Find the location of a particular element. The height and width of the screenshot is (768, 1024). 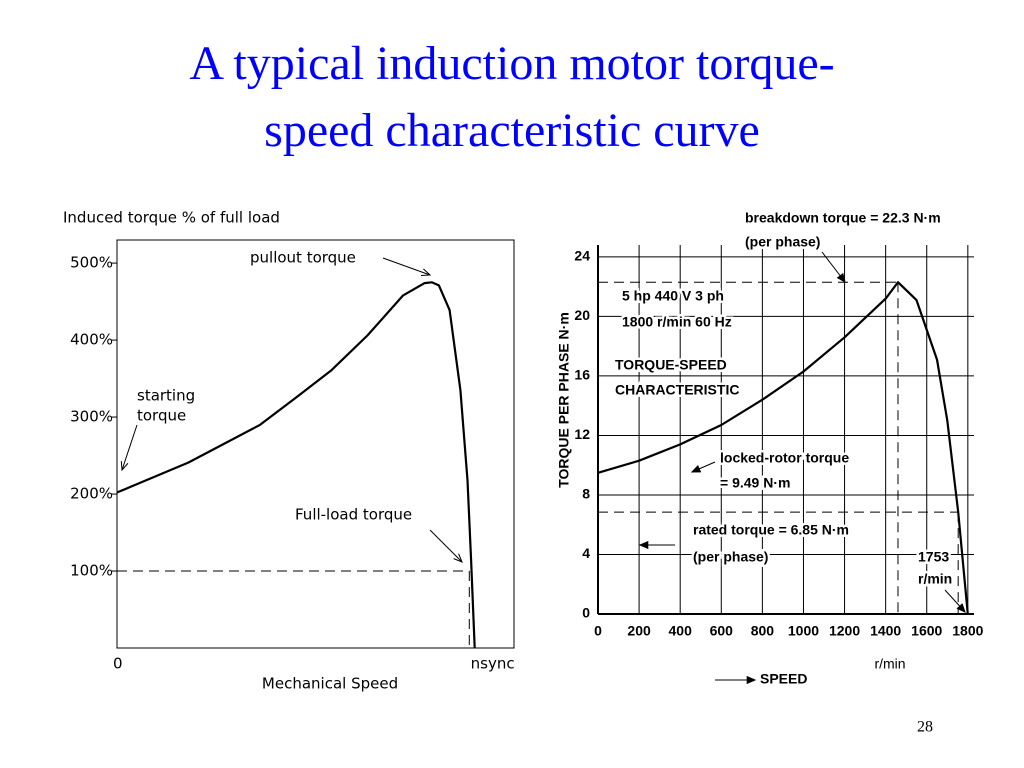

y-tick-label: 20 is located at coordinates (582, 315).